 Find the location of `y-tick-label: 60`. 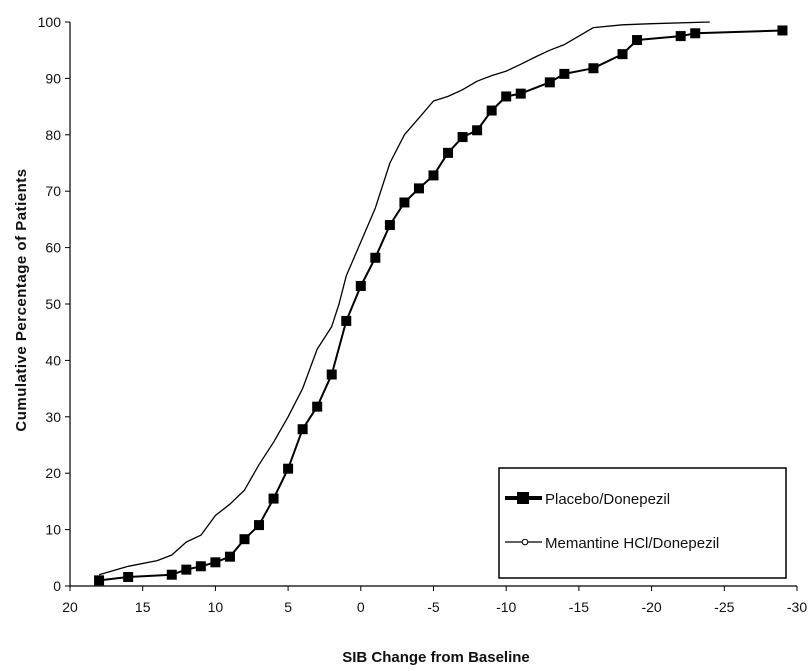

y-tick-label: 60 is located at coordinates (53, 248).